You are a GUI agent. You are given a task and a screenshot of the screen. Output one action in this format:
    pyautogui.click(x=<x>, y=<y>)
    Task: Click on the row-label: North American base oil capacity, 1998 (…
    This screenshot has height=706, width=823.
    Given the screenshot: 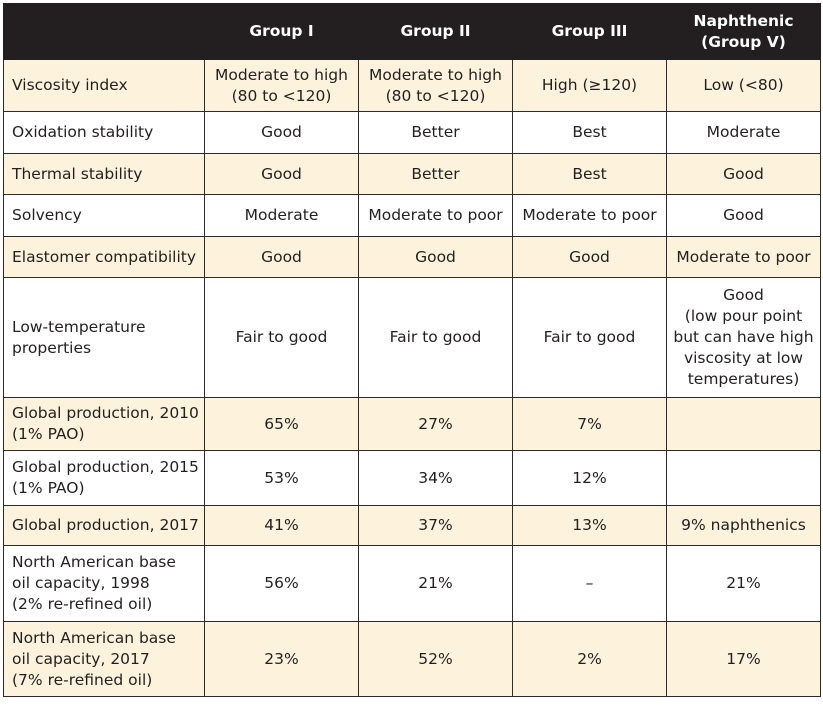 What is the action you would take?
    pyautogui.click(x=104, y=583)
    